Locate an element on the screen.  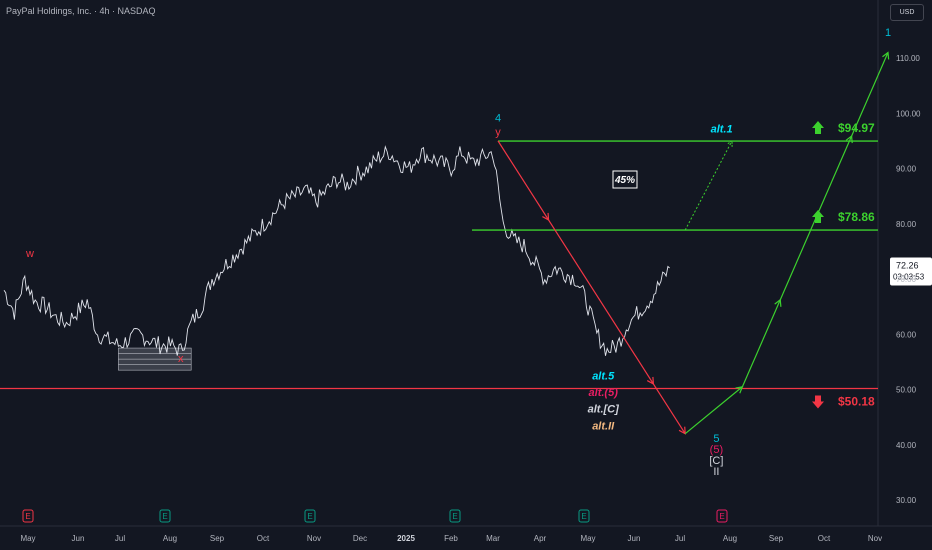
projection-segment is located at coordinates (713, 410).